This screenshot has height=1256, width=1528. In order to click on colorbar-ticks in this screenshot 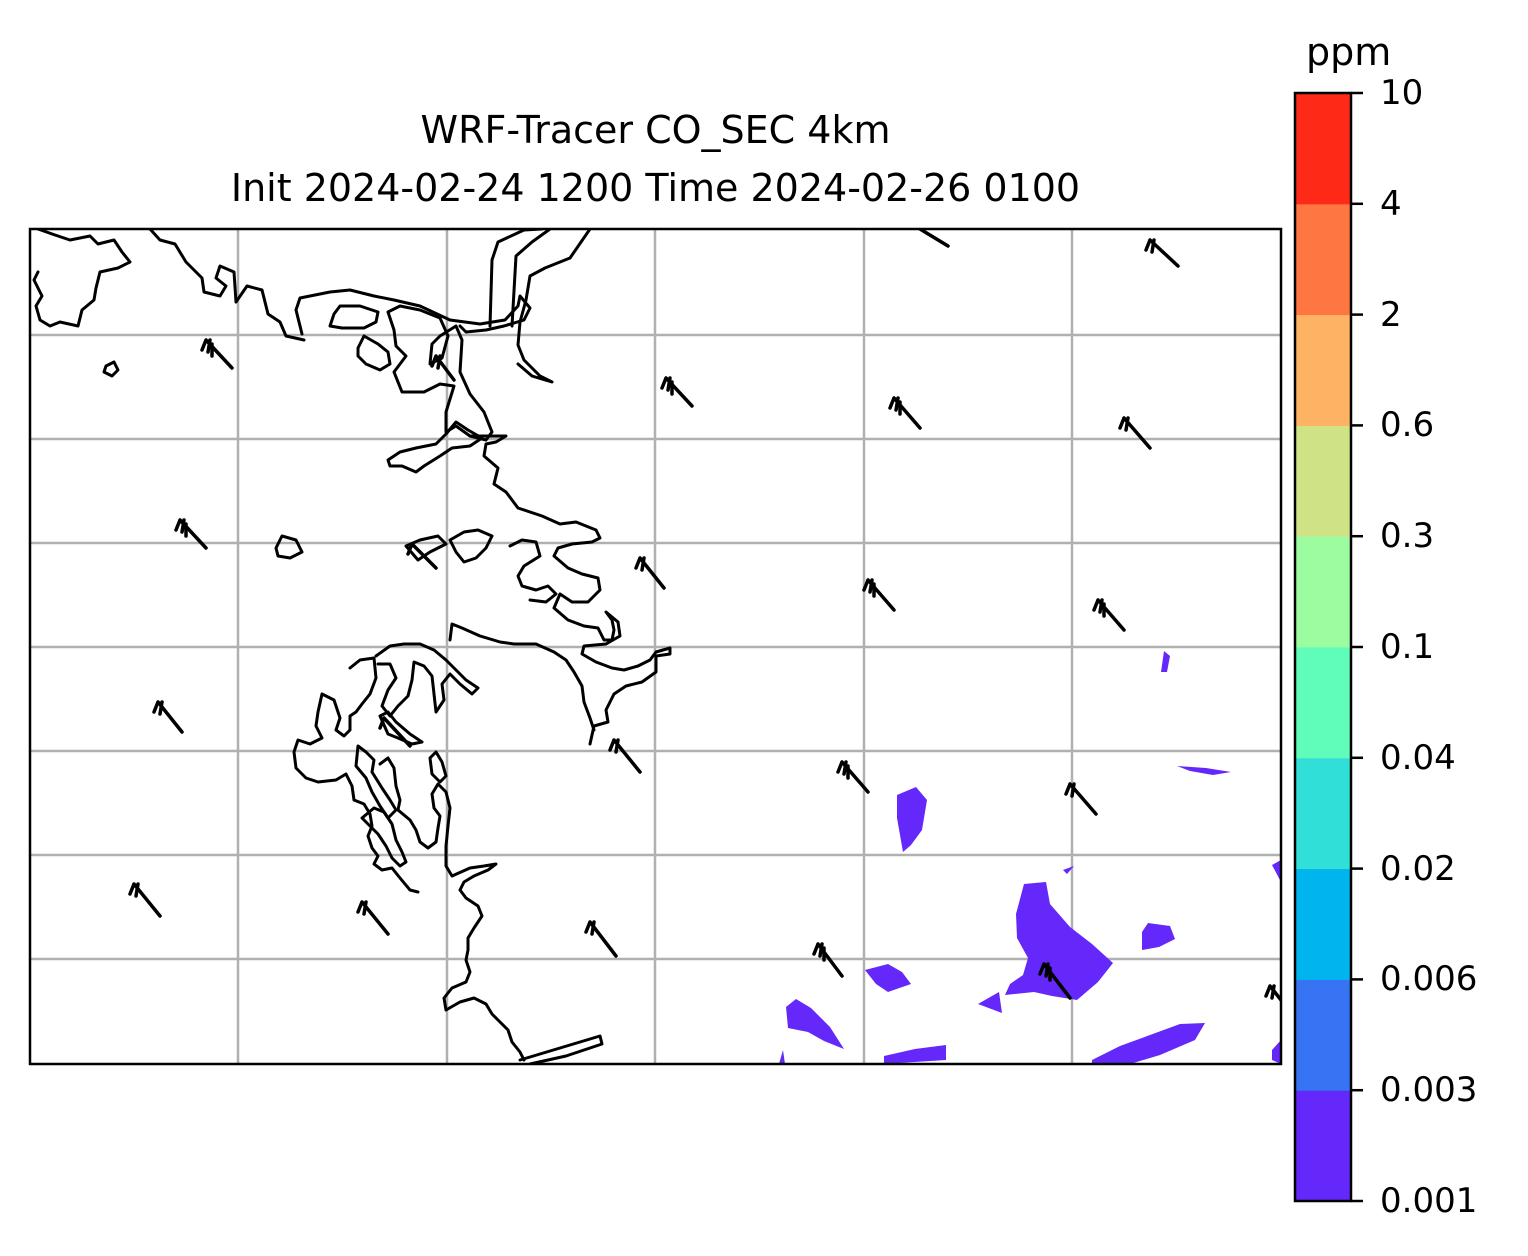, I will do `click(1357, 647)`.